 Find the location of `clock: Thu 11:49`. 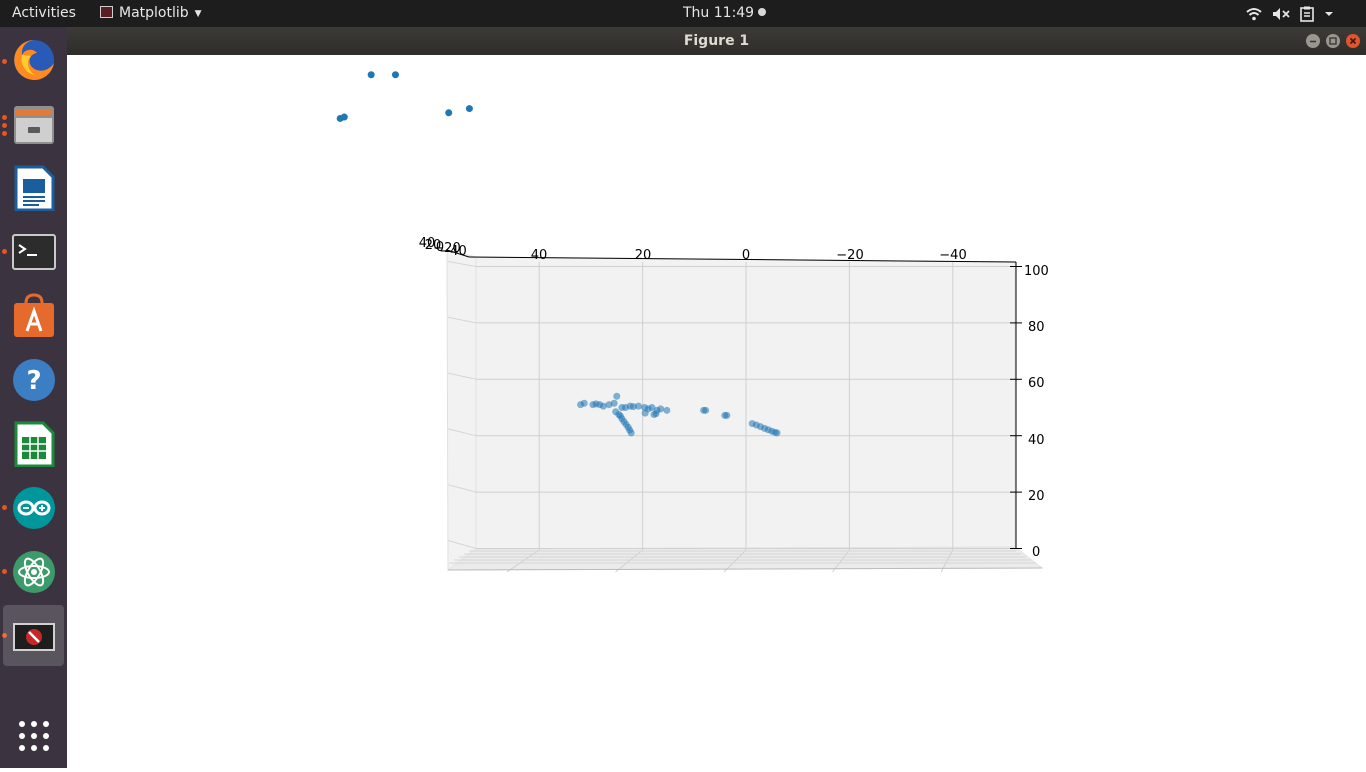

clock: Thu 11:49 is located at coordinates (725, 13).